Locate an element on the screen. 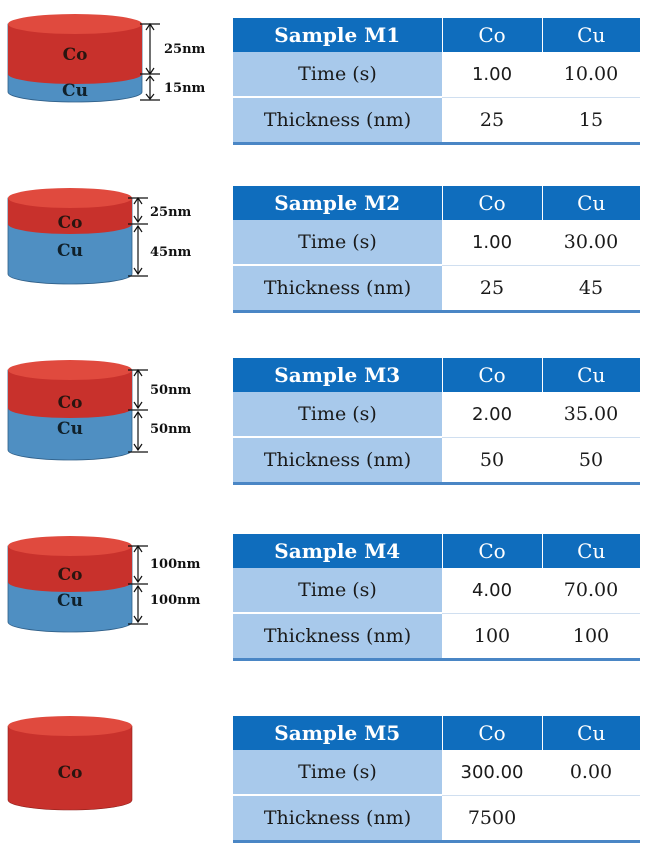  cylinder-m5 is located at coordinates (70, 763).